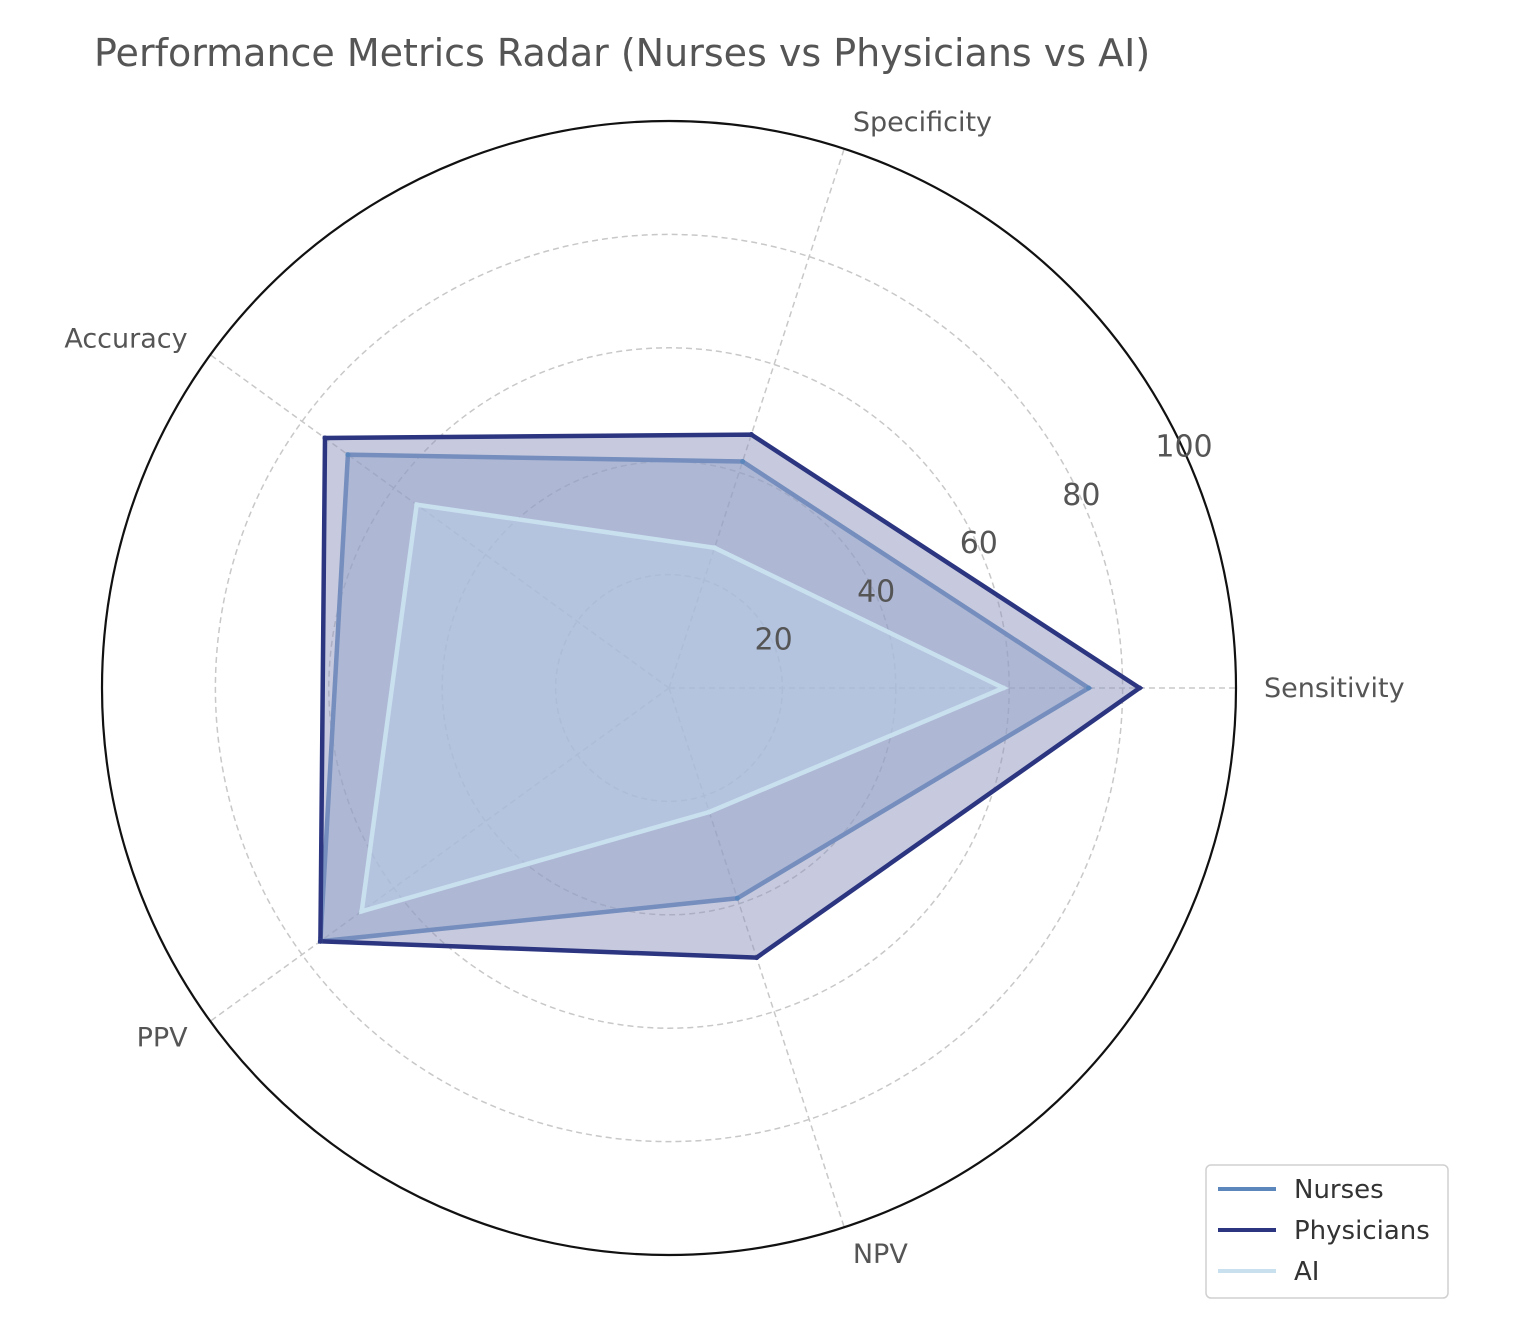 The image size is (1518, 1332). I want to click on tick-label-60: 60, so click(979, 543).